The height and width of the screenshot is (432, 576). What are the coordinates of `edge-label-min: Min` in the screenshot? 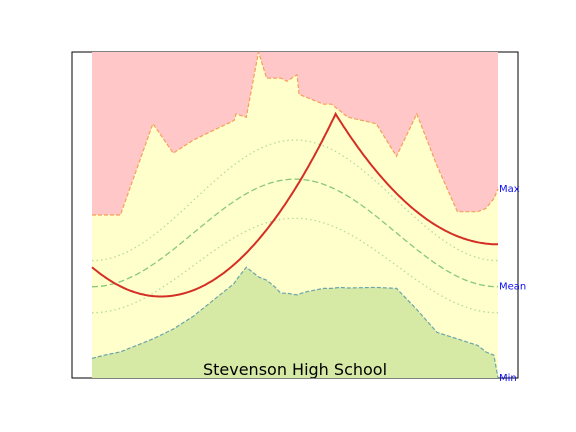 It's located at (508, 378).